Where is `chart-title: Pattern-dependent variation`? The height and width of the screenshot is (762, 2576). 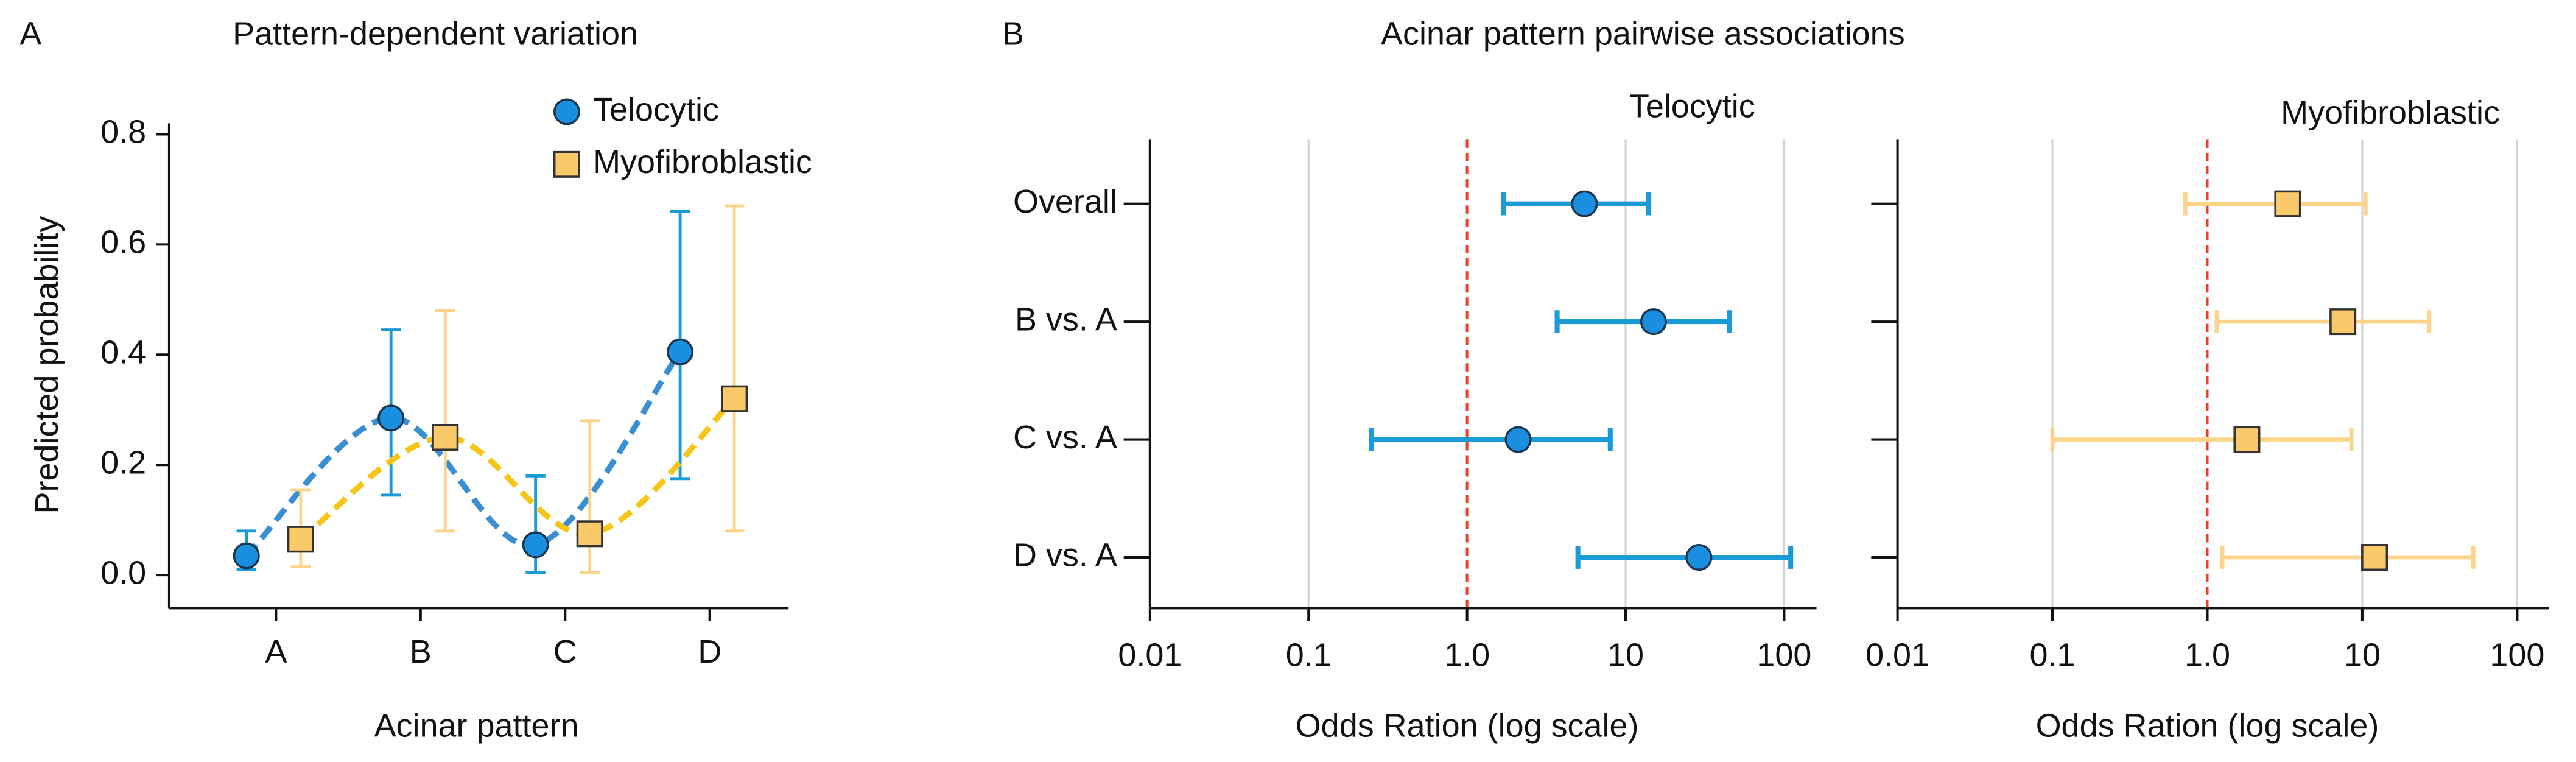 chart-title: Pattern-dependent variation is located at coordinates (436, 34).